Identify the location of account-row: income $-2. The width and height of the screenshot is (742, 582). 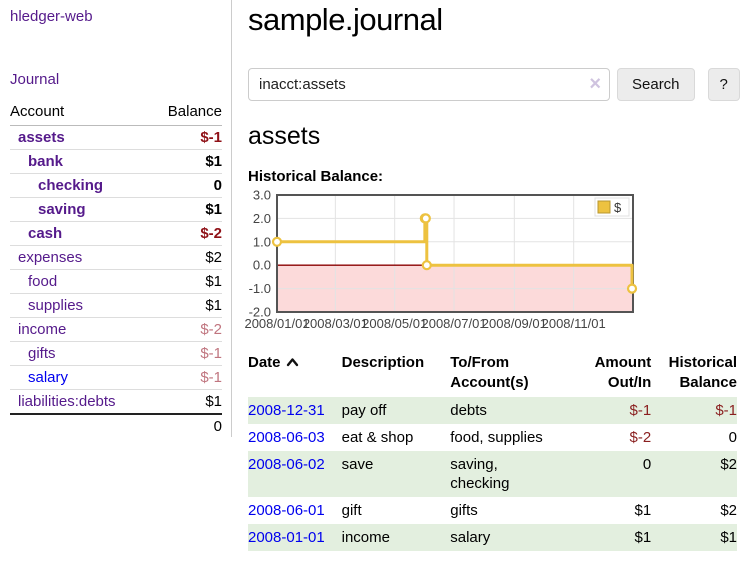
(116, 329).